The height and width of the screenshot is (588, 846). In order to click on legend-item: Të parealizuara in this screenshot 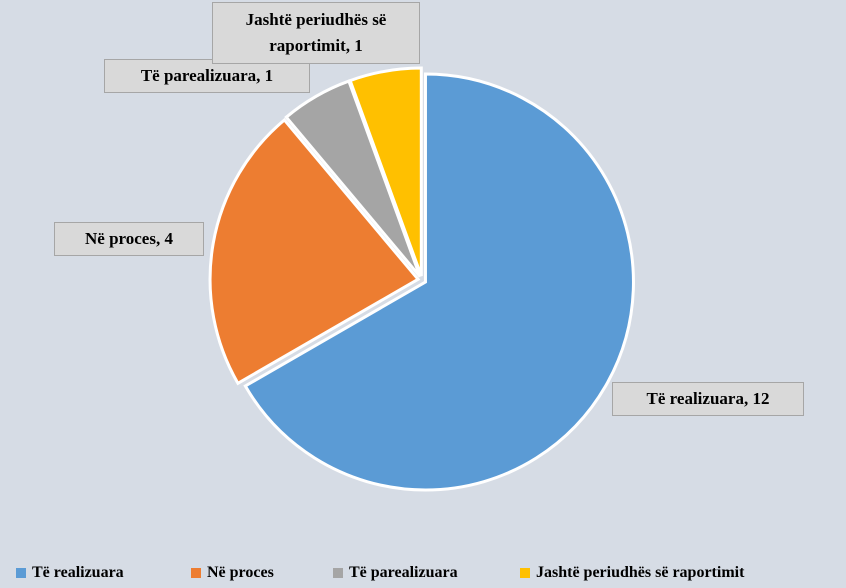, I will do `click(395, 573)`.